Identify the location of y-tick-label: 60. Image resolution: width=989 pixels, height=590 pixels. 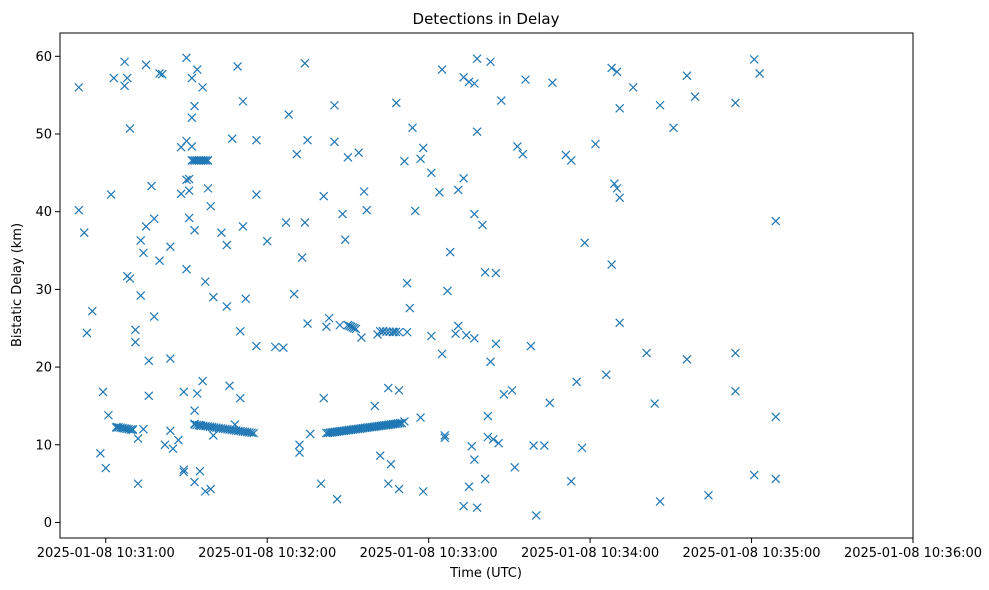
(43, 57).